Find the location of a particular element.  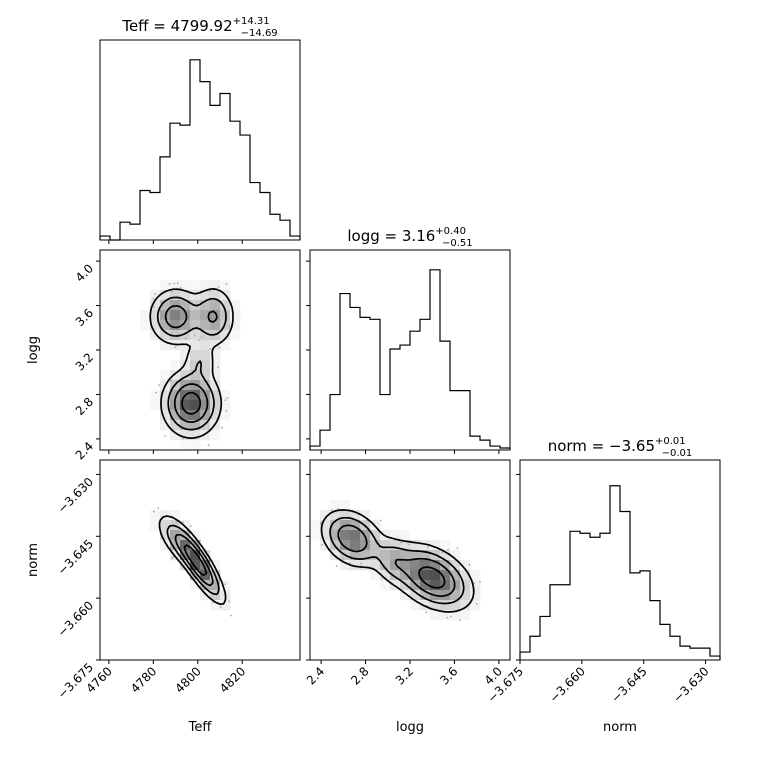

panel-teff-vs-norm is located at coordinates (200, 560).